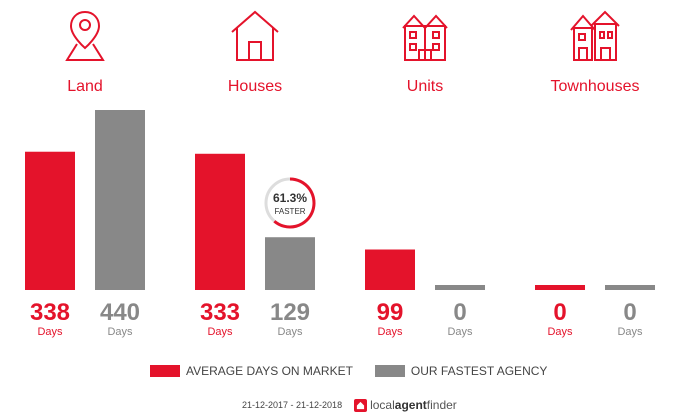 The width and height of the screenshot is (700, 420). What do you see at coordinates (382, 405) in the screenshot?
I see `brand-local: local` at bounding box center [382, 405].